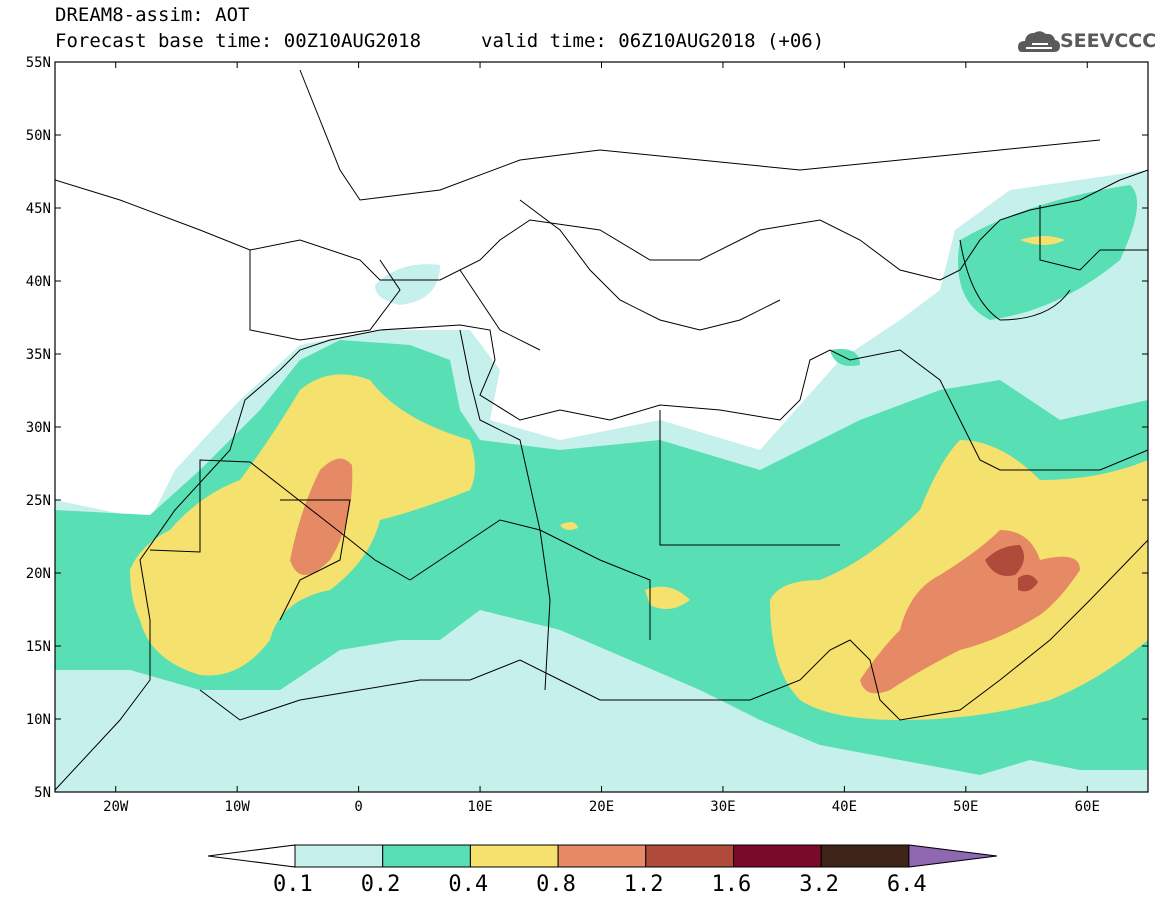 This screenshot has width=1165, height=905. Describe the element at coordinates (468, 884) in the screenshot. I see `colorbar-level-label: 0.4` at that location.